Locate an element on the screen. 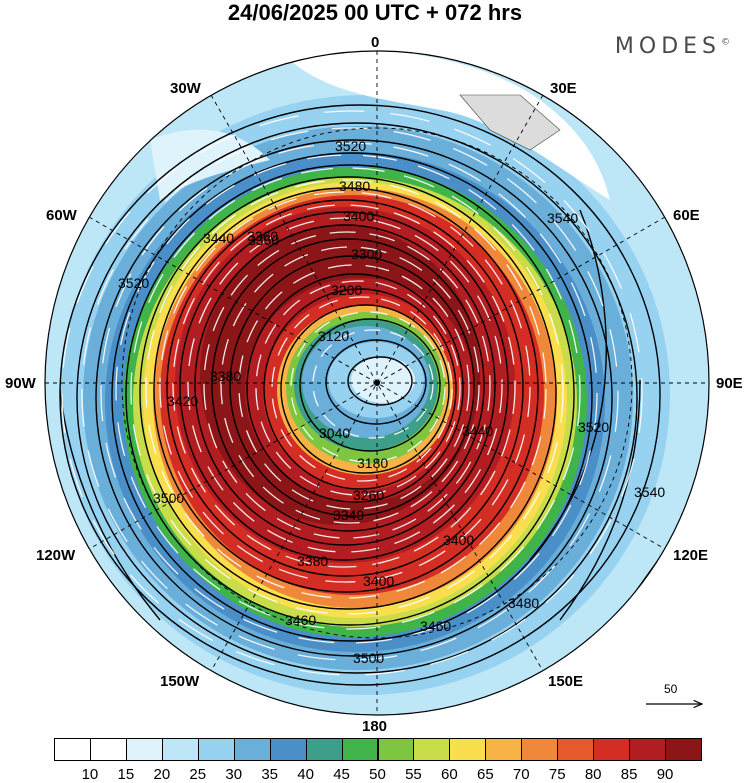 This screenshot has width=750, height=783. speed-band-15-inner is located at coordinates (383, 380).